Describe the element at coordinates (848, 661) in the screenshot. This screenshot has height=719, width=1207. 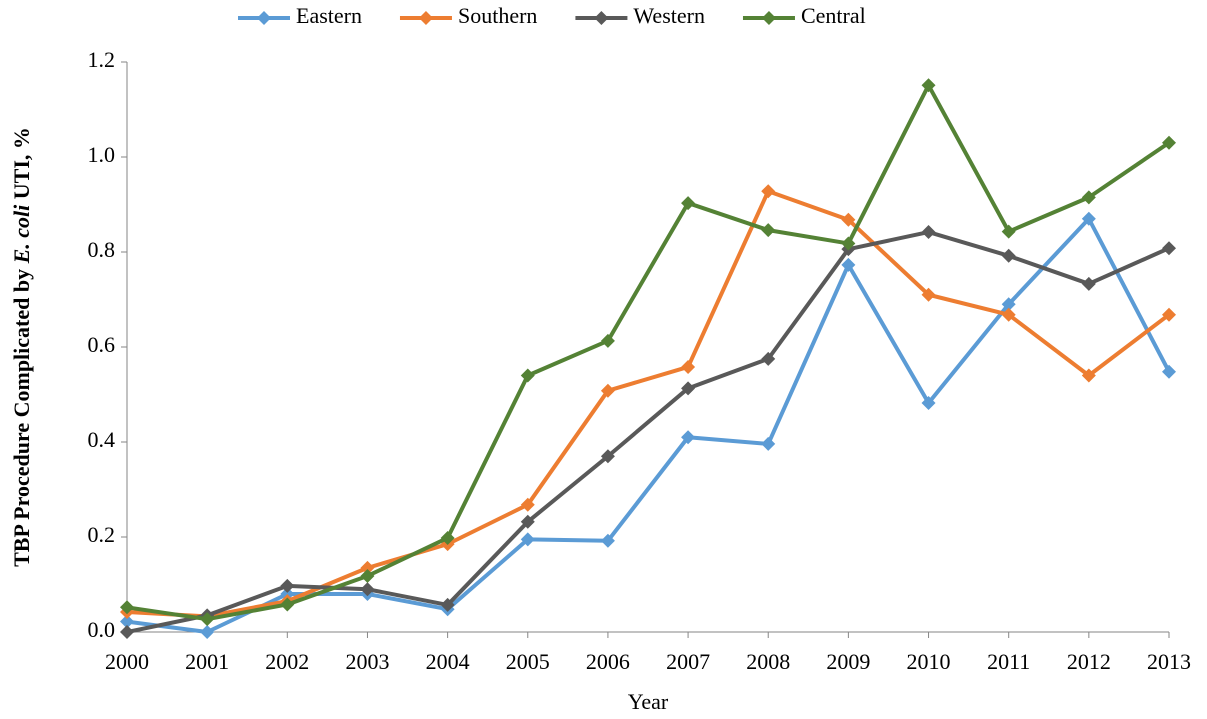
I see `x-tick-label: 2009` at that location.